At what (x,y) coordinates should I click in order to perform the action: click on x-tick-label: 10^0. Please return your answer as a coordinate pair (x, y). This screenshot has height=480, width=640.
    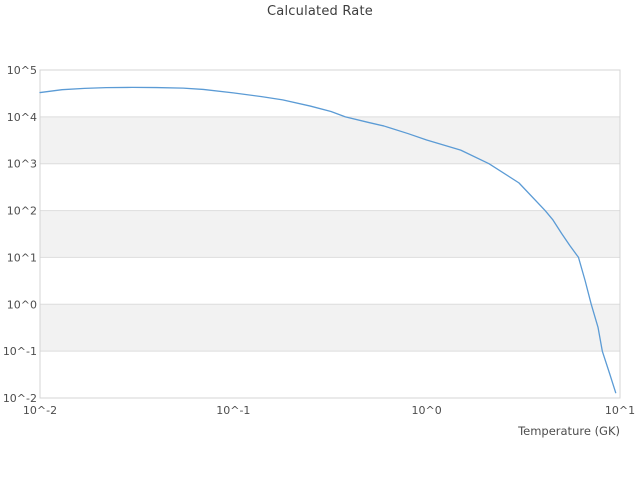
    Looking at the image, I should click on (427, 410).